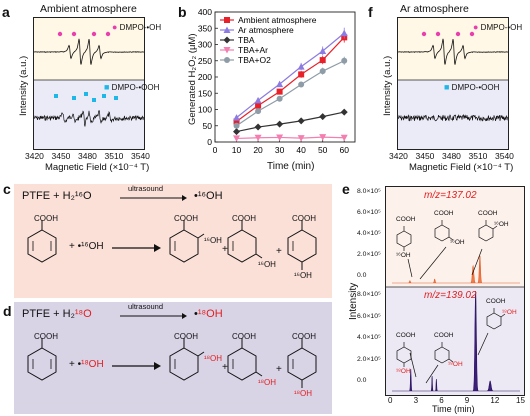 This screenshot has width=530, height=416. Describe the element at coordinates (406, 335) in the screenshot. I see `panel-e-b1-cooh: COOH` at that location.